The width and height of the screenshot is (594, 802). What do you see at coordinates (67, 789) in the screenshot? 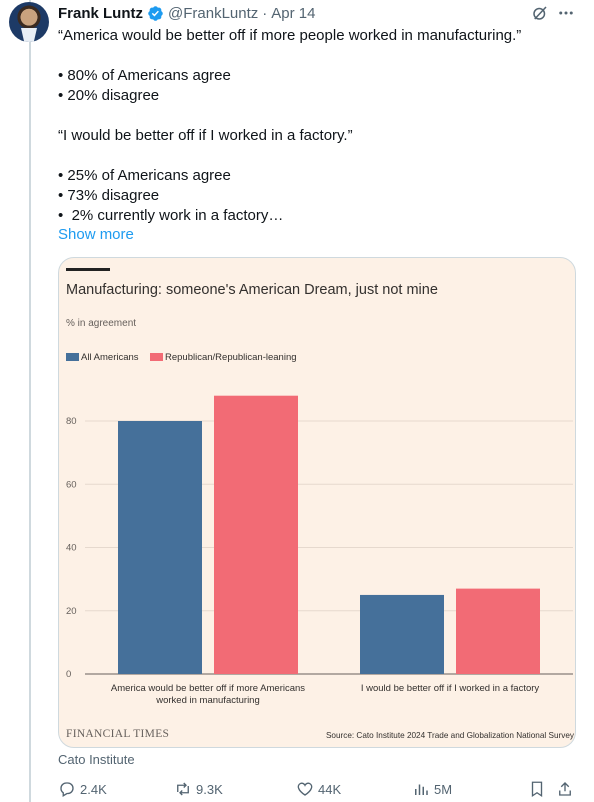
I see `reply-icon` at bounding box center [67, 789].